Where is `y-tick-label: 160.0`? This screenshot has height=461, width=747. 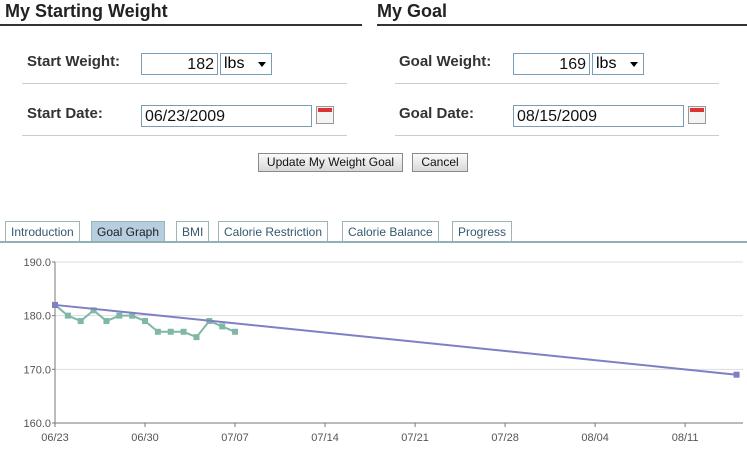
y-tick-label: 160.0 is located at coordinates (37, 424).